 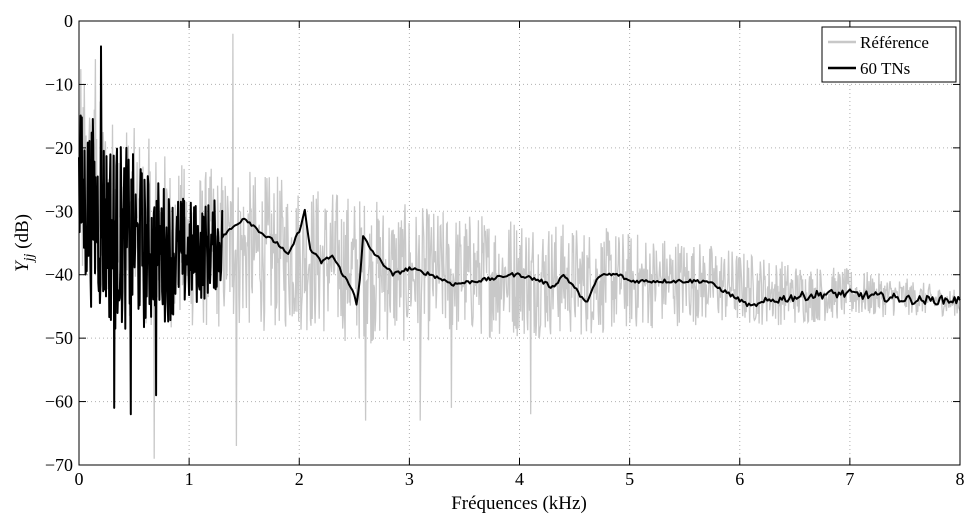 I want to click on y-tick-label: −40, so click(x=59, y=275).